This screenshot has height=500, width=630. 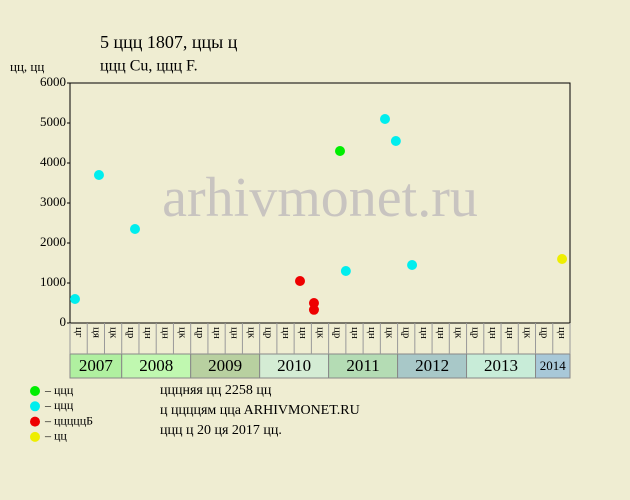 I want to click on year-label: 2012, so click(x=432, y=365).